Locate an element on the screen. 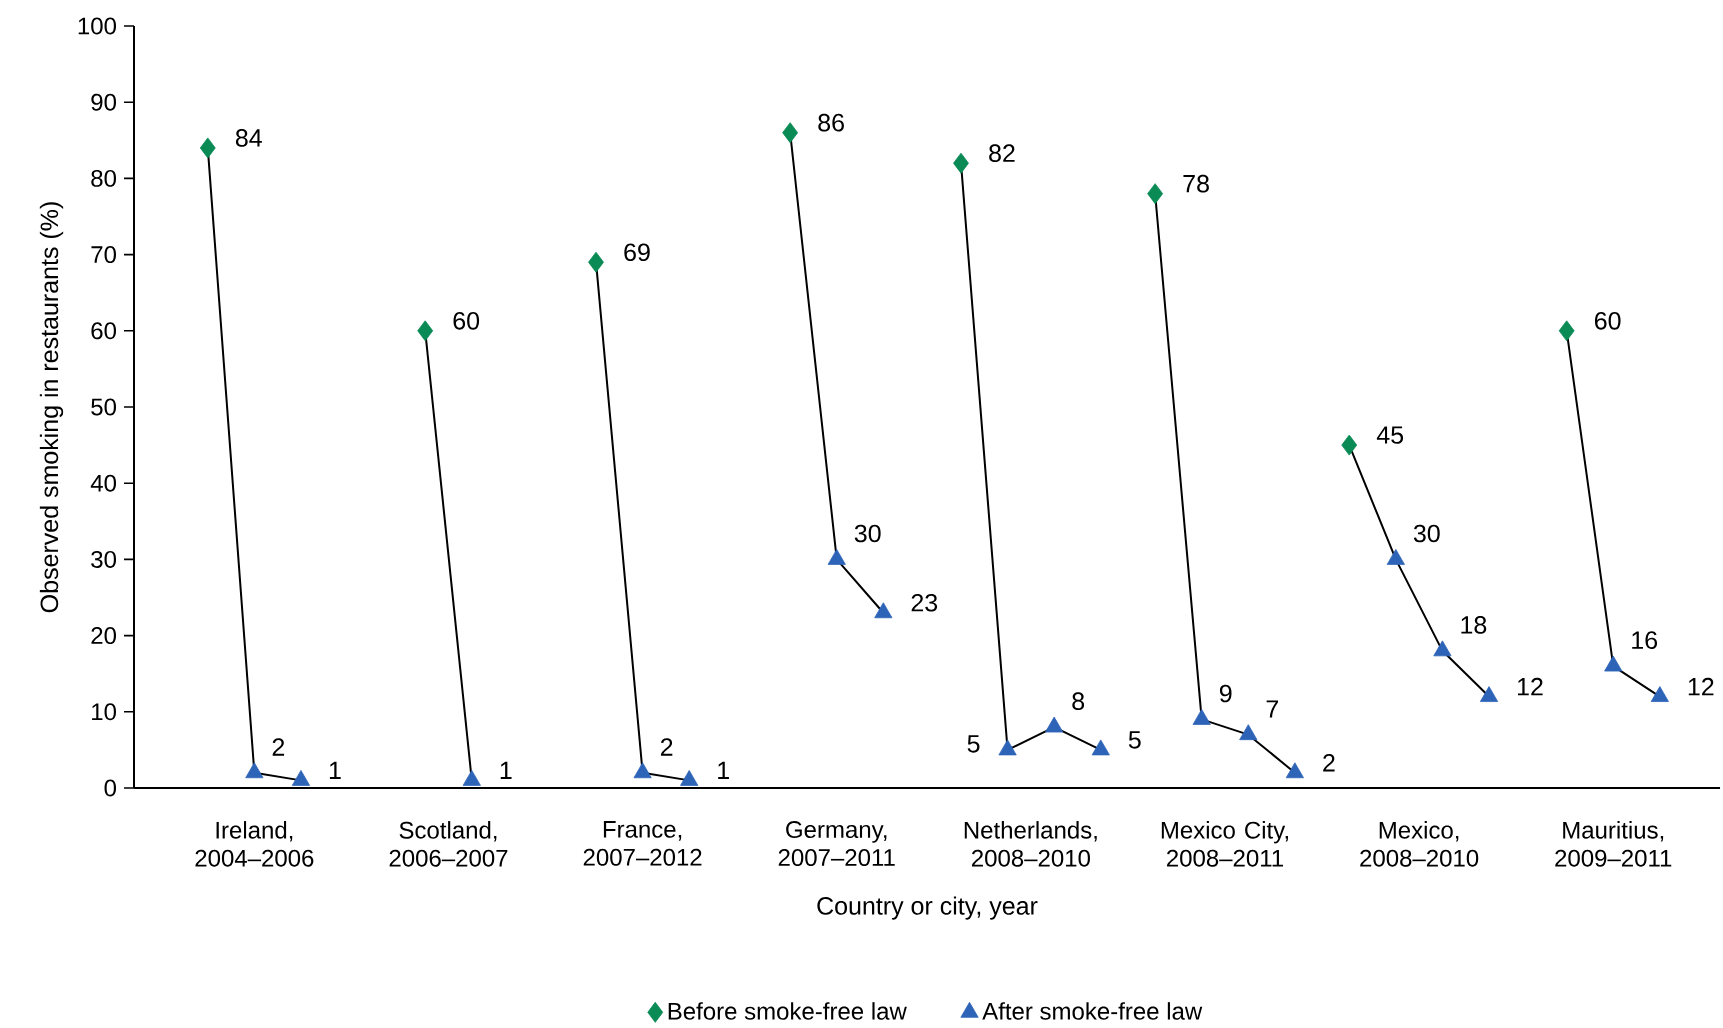 The width and height of the screenshot is (1723, 1028). data-label: 23 is located at coordinates (924, 602).